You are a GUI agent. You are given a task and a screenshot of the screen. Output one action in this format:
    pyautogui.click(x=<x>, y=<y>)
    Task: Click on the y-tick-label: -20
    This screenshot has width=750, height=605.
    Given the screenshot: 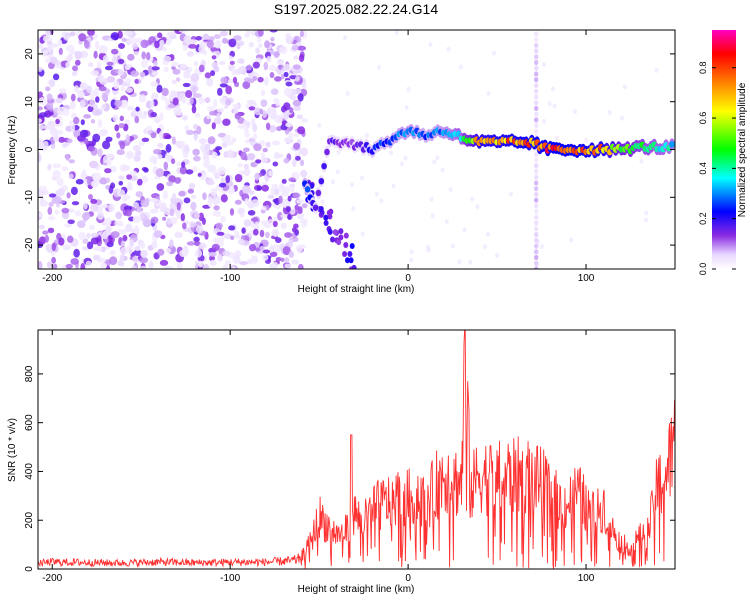 What is the action you would take?
    pyautogui.click(x=29, y=244)
    